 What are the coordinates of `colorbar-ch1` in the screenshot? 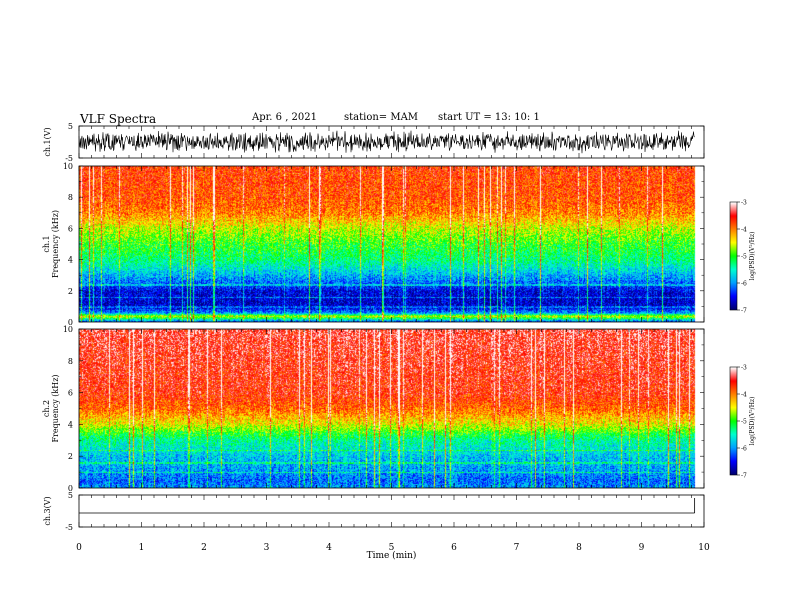 It's located at (733, 256).